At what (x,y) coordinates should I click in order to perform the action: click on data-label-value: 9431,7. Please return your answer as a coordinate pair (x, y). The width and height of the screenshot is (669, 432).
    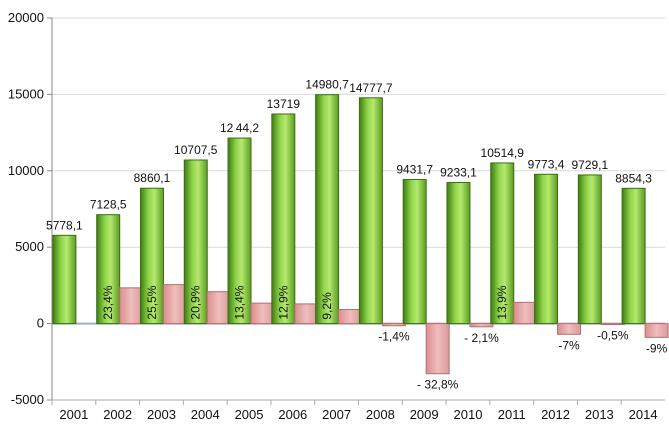
    Looking at the image, I should click on (414, 169).